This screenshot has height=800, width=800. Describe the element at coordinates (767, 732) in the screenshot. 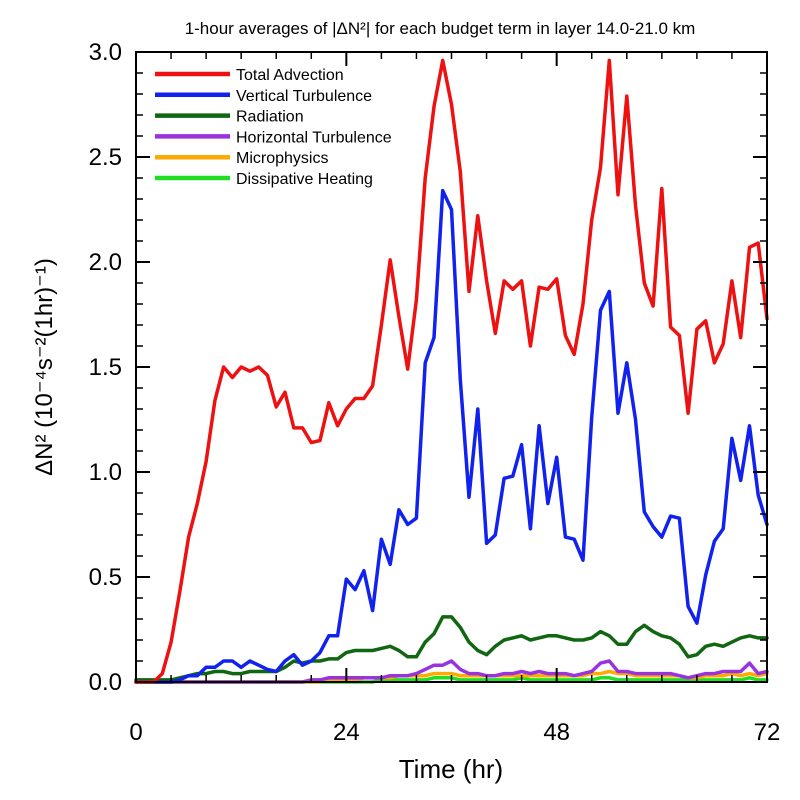

I see `x-tick-label: 72` at that location.